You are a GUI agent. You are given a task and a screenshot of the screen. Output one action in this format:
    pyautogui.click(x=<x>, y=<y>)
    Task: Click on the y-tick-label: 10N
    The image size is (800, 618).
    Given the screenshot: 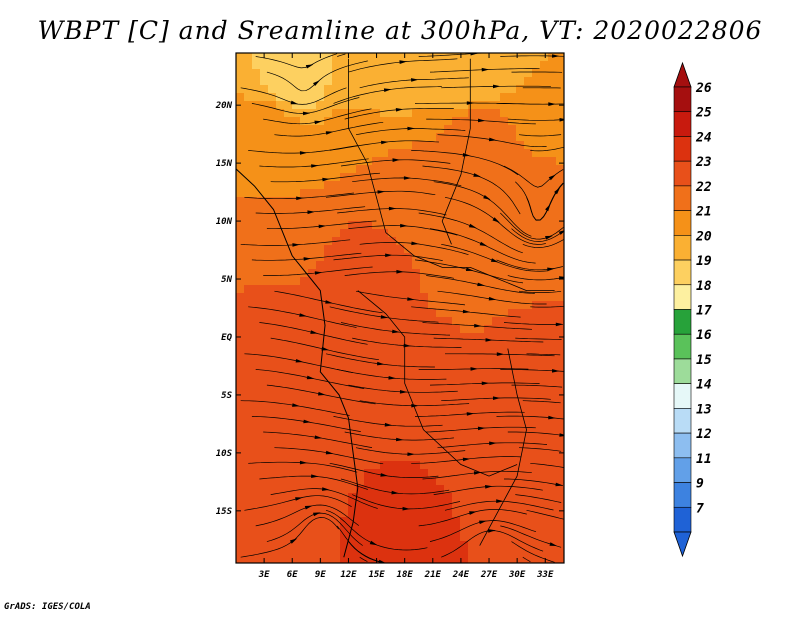 What is the action you would take?
    pyautogui.click(x=224, y=222)
    